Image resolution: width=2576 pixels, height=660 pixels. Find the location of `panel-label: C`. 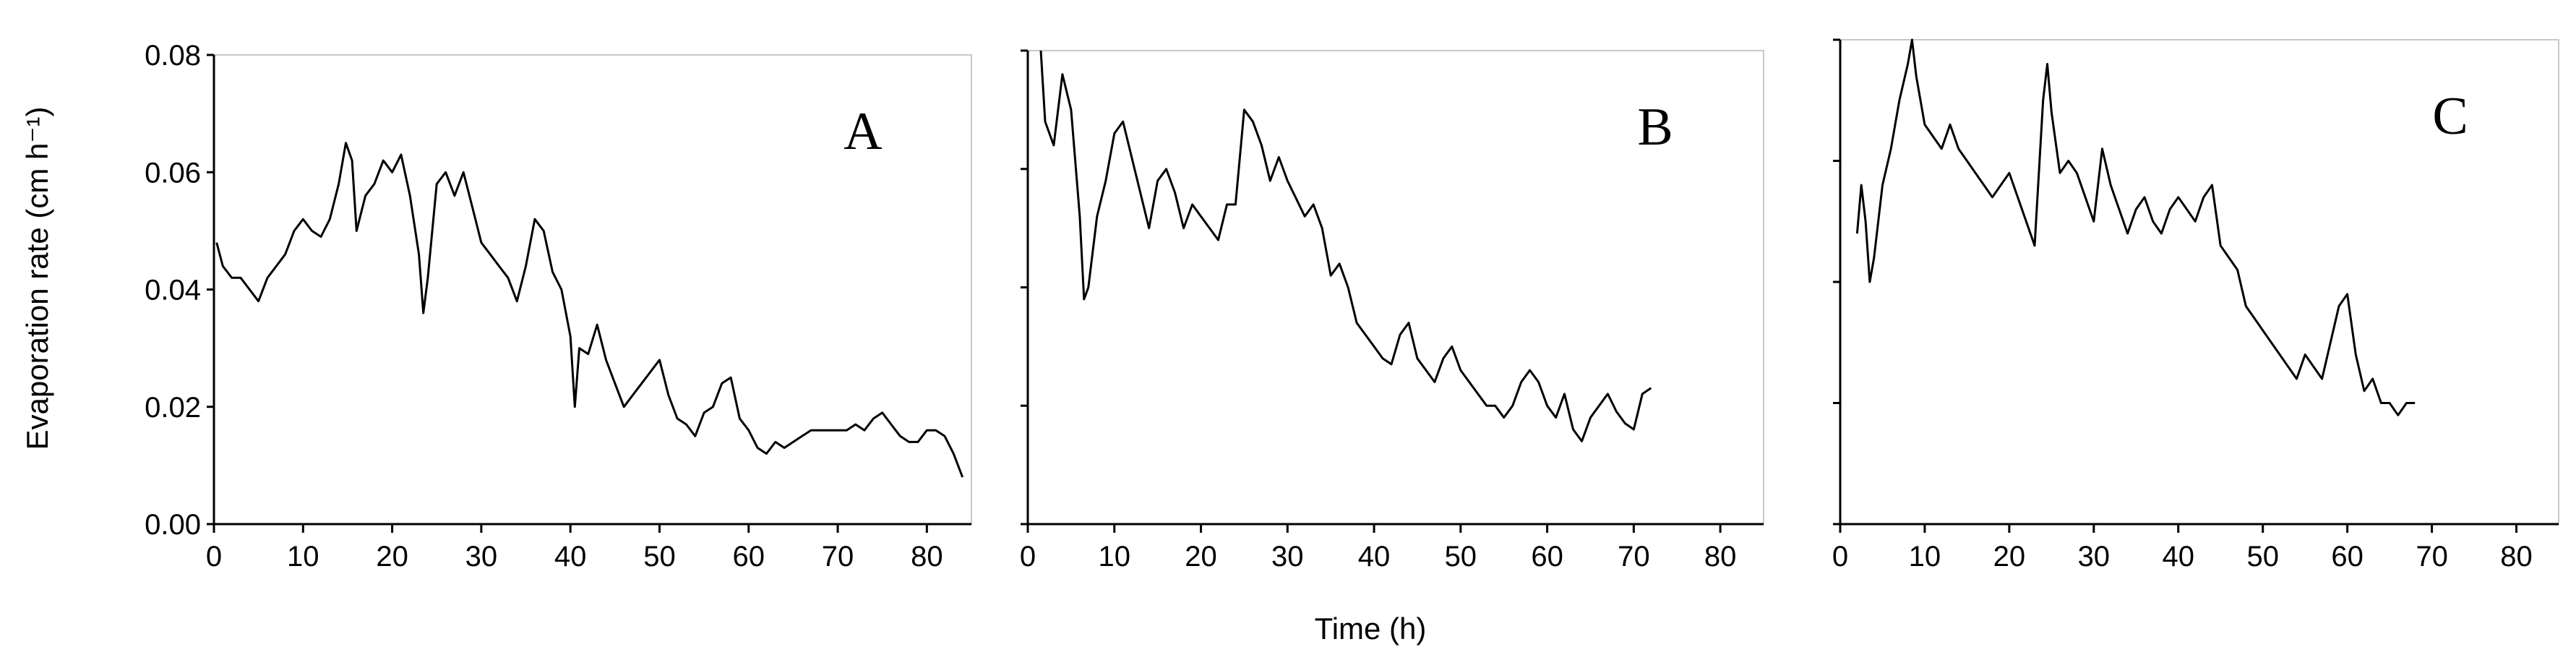

panel-label: C is located at coordinates (2450, 116).